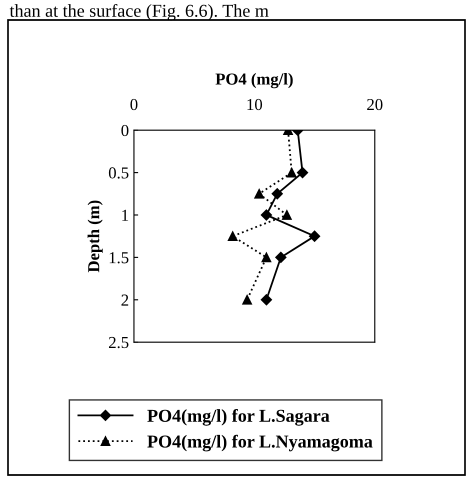  Describe the element at coordinates (139, 12) in the screenshot. I see `text: than at the surface (Fig. 6.6). The m` at that location.